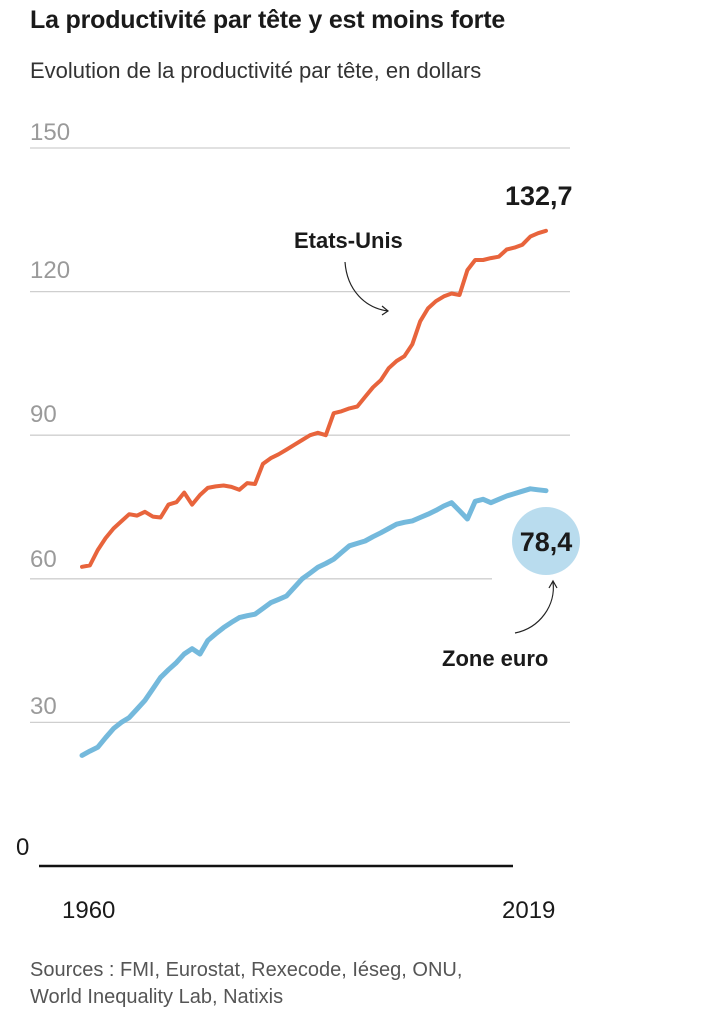 This screenshot has width=717, height=1023. I want to click on end-value-badge-zone-euro, so click(546, 541).